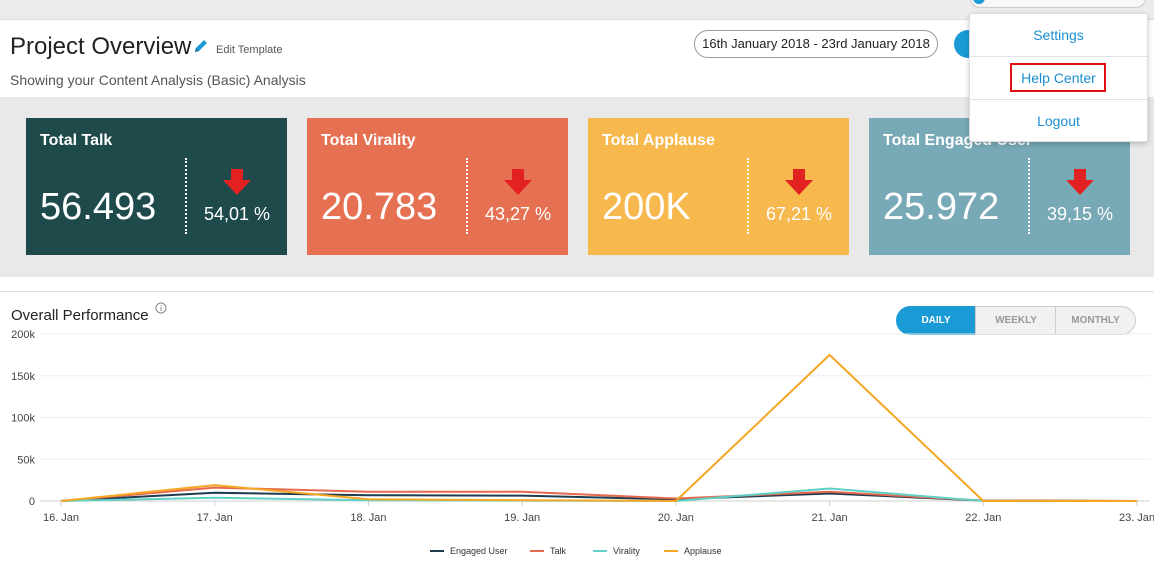 The width and height of the screenshot is (1154, 570). What do you see at coordinates (816, 44) in the screenshot?
I see `date-range-picker: 16th January 2018 - 23rd January 2018` at bounding box center [816, 44].